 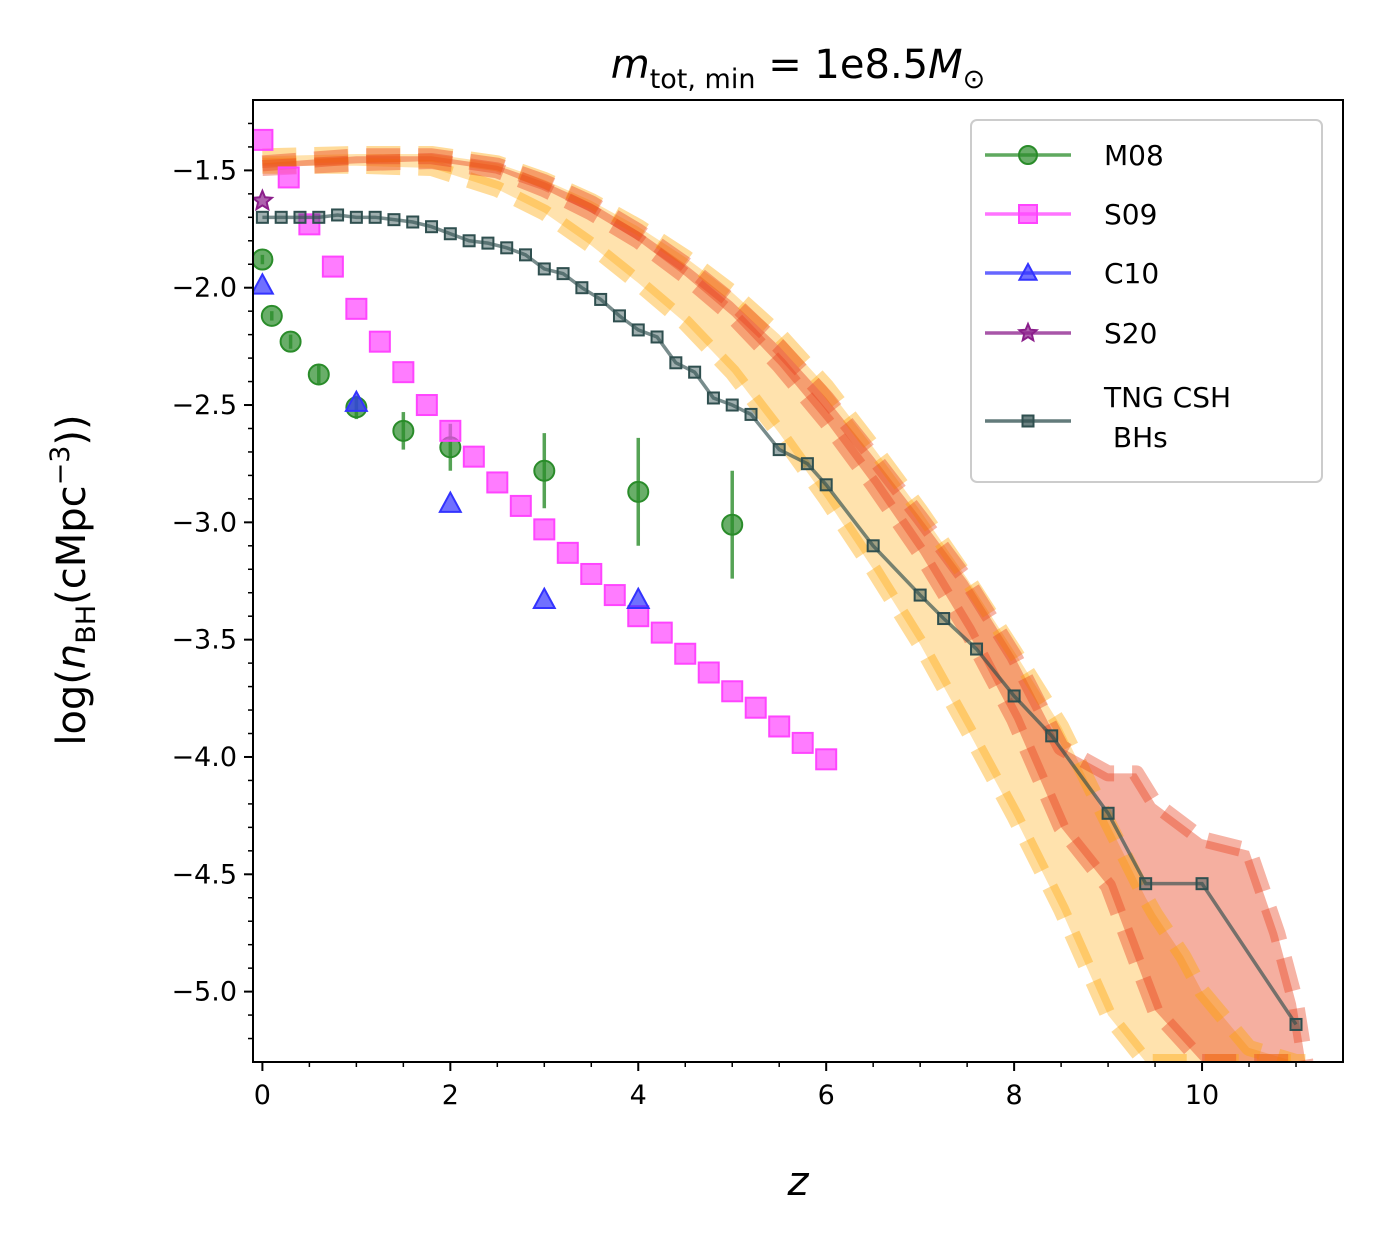 I want to click on s20-point, so click(x=264, y=200).